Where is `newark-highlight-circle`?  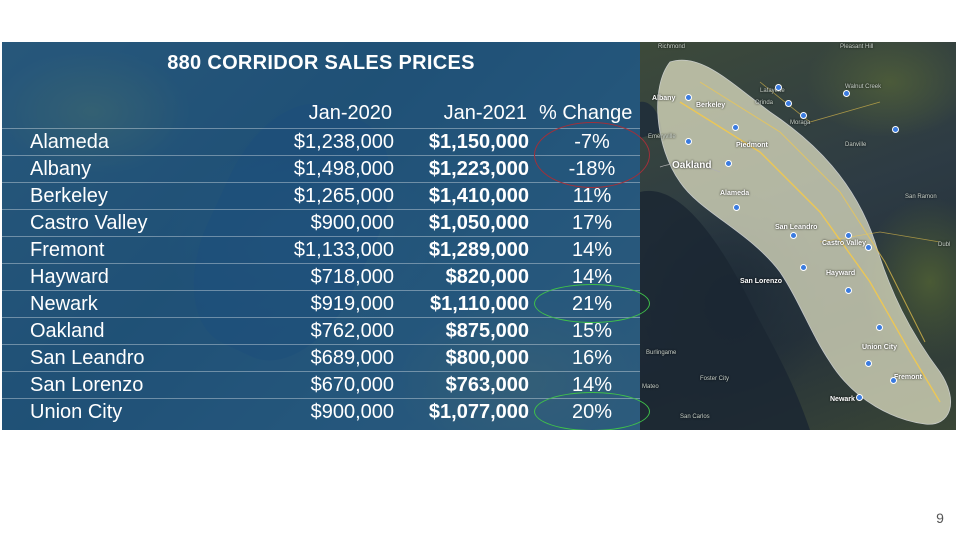
newark-highlight-circle is located at coordinates (592, 303).